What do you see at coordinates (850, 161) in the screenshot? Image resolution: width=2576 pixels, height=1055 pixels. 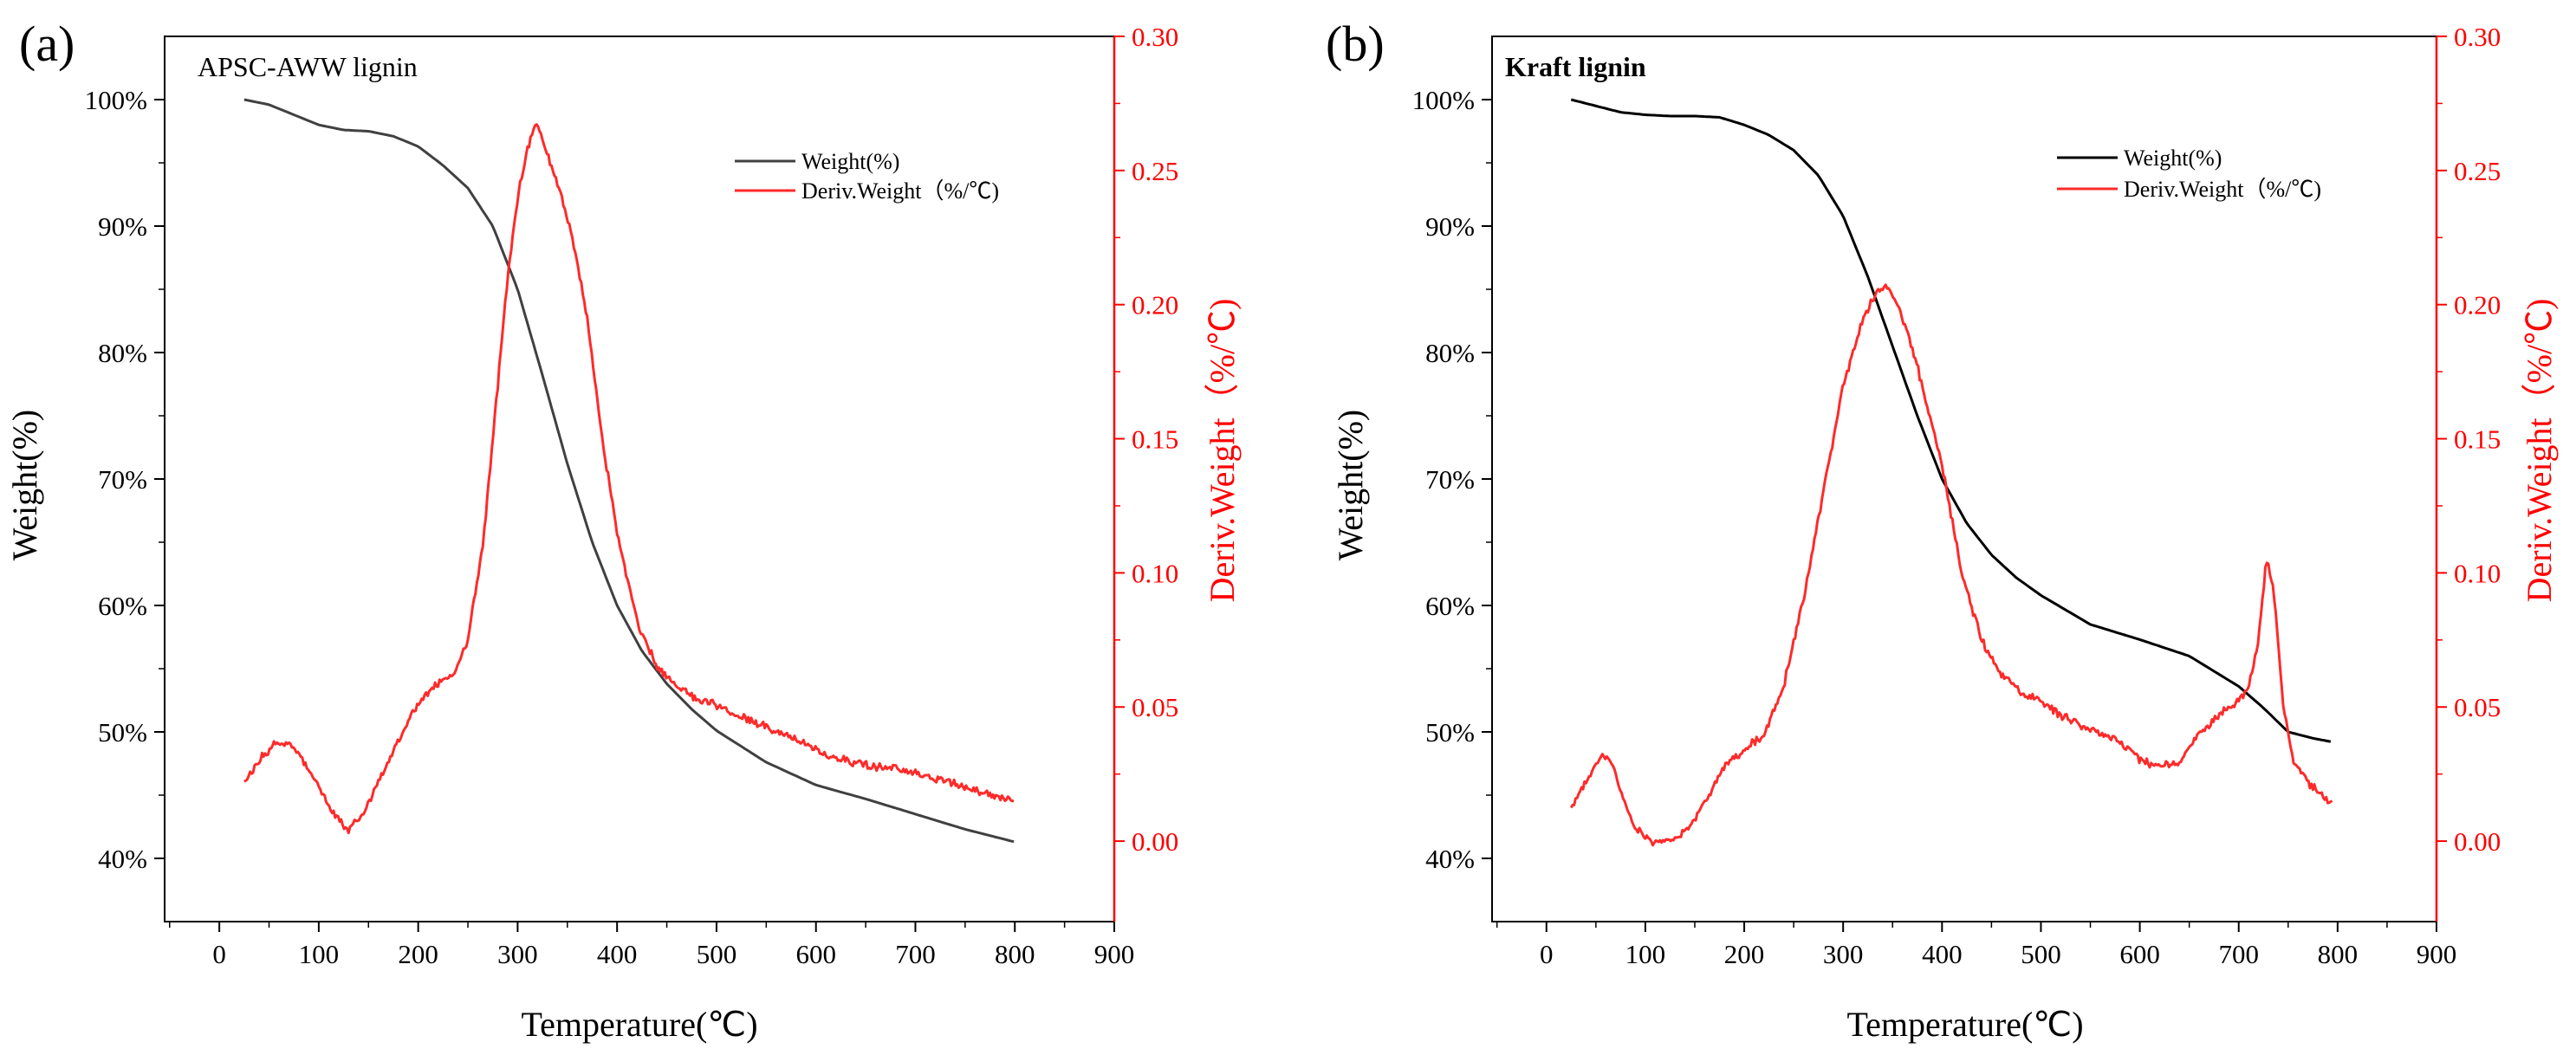 I see `panel-a-legend-weight-label: Weight(%)` at bounding box center [850, 161].